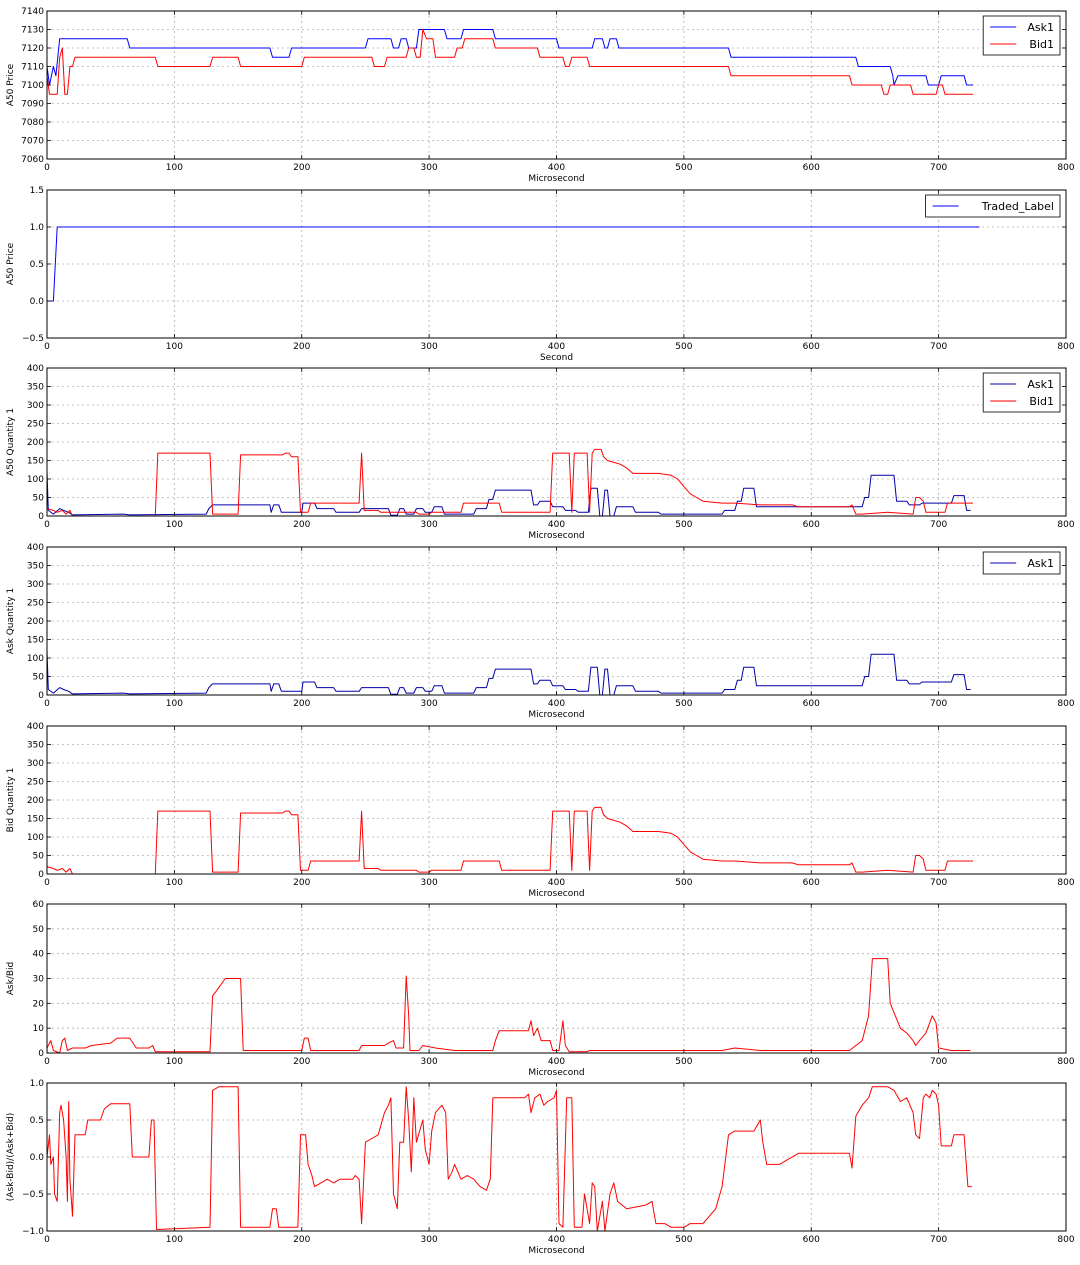 This screenshot has height=1265, width=1080. Describe the element at coordinates (509, 1159) in the screenshot. I see `series-line-value` at that location.